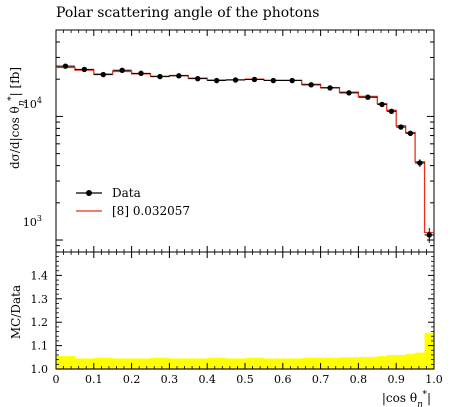  What do you see at coordinates (359, 379) in the screenshot?
I see `x-tick-label: 0.8` at bounding box center [359, 379].